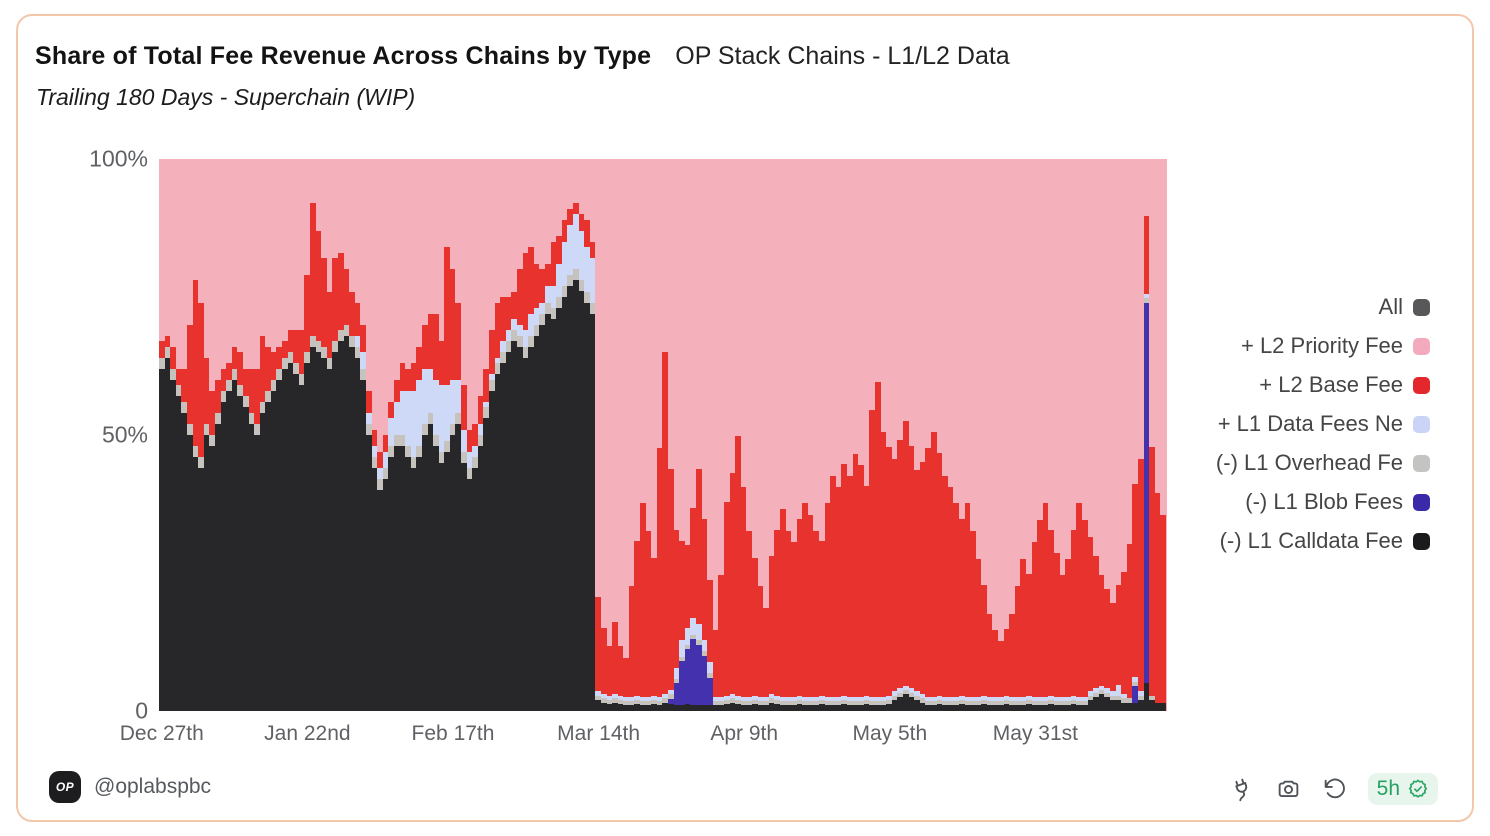 The image size is (1490, 836). What do you see at coordinates (1323, 463) in the screenshot?
I see `legend-item: (-) L1 Overhead Fe` at bounding box center [1323, 463].